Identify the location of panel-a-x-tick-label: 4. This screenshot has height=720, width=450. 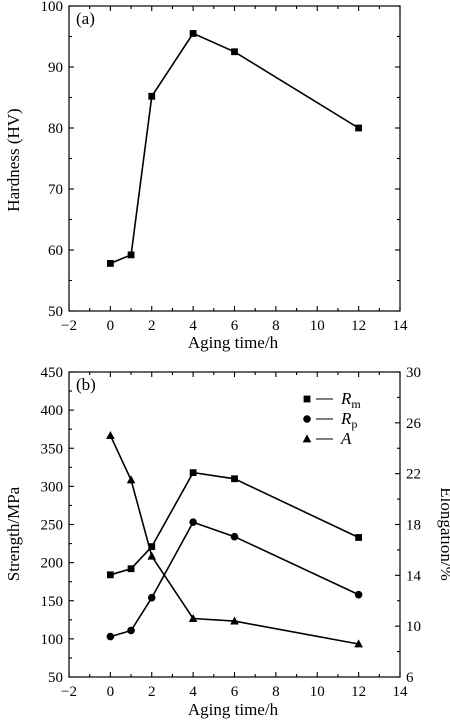
(193, 326).